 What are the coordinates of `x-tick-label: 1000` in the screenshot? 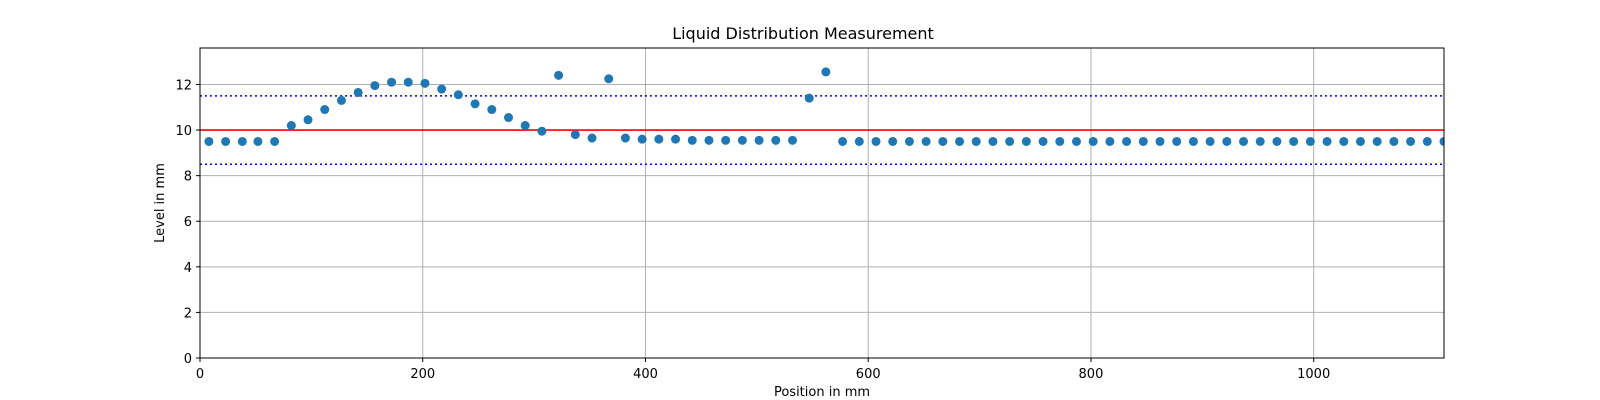 It's located at (1313, 374).